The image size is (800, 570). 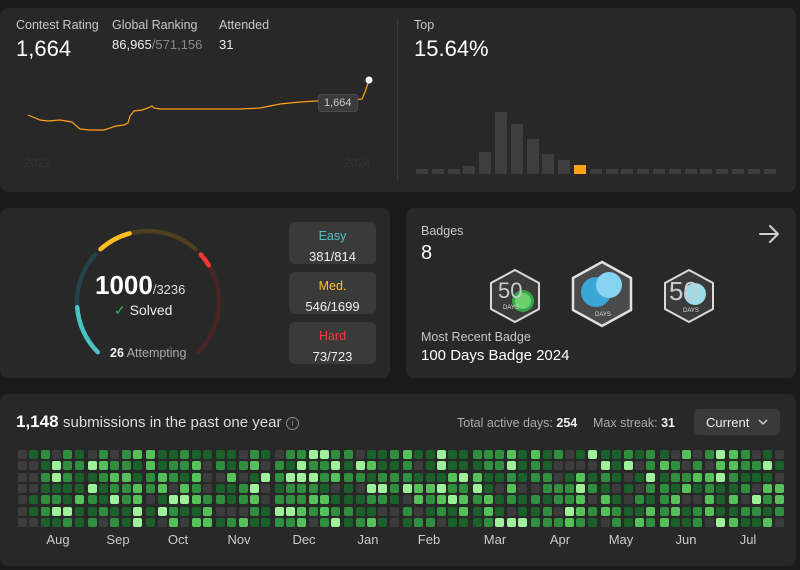 What do you see at coordinates (602, 294) in the screenshot?
I see `badge-100-days: DAYS` at bounding box center [602, 294].